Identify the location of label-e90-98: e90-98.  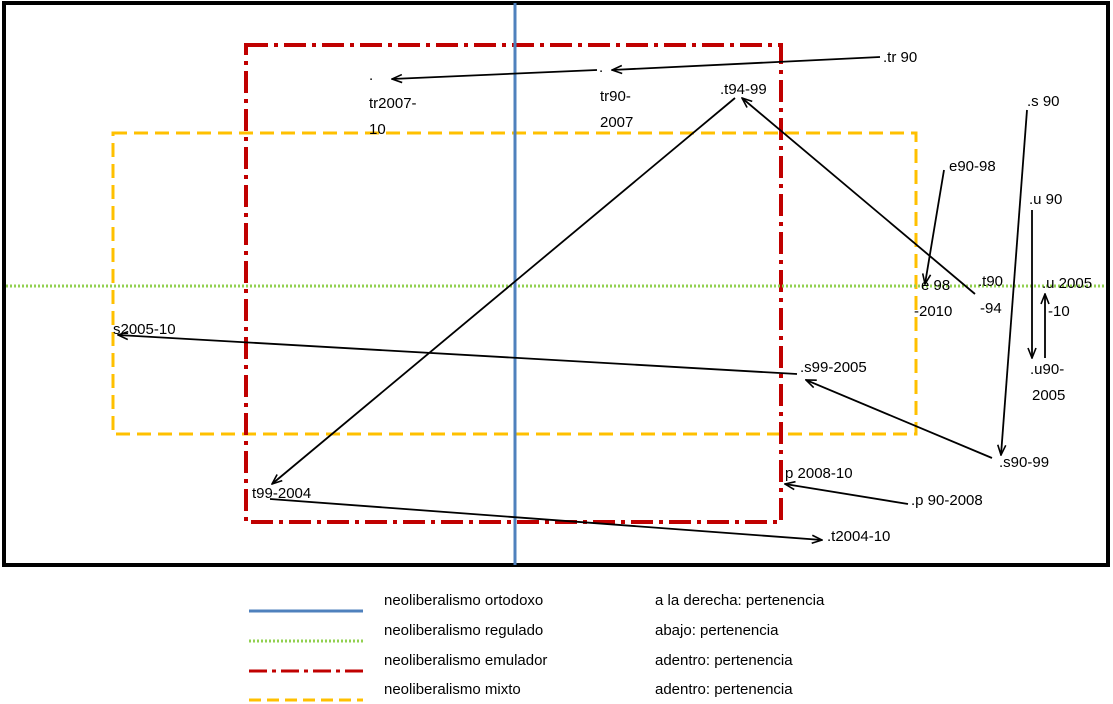
(972, 166).